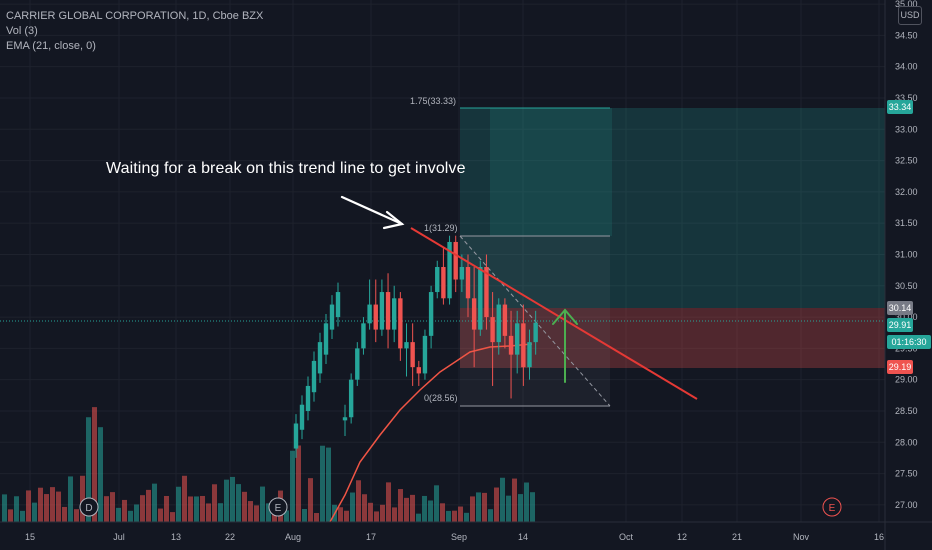  What do you see at coordinates (293, 537) in the screenshot?
I see `time-tick-label: Aug` at bounding box center [293, 537].